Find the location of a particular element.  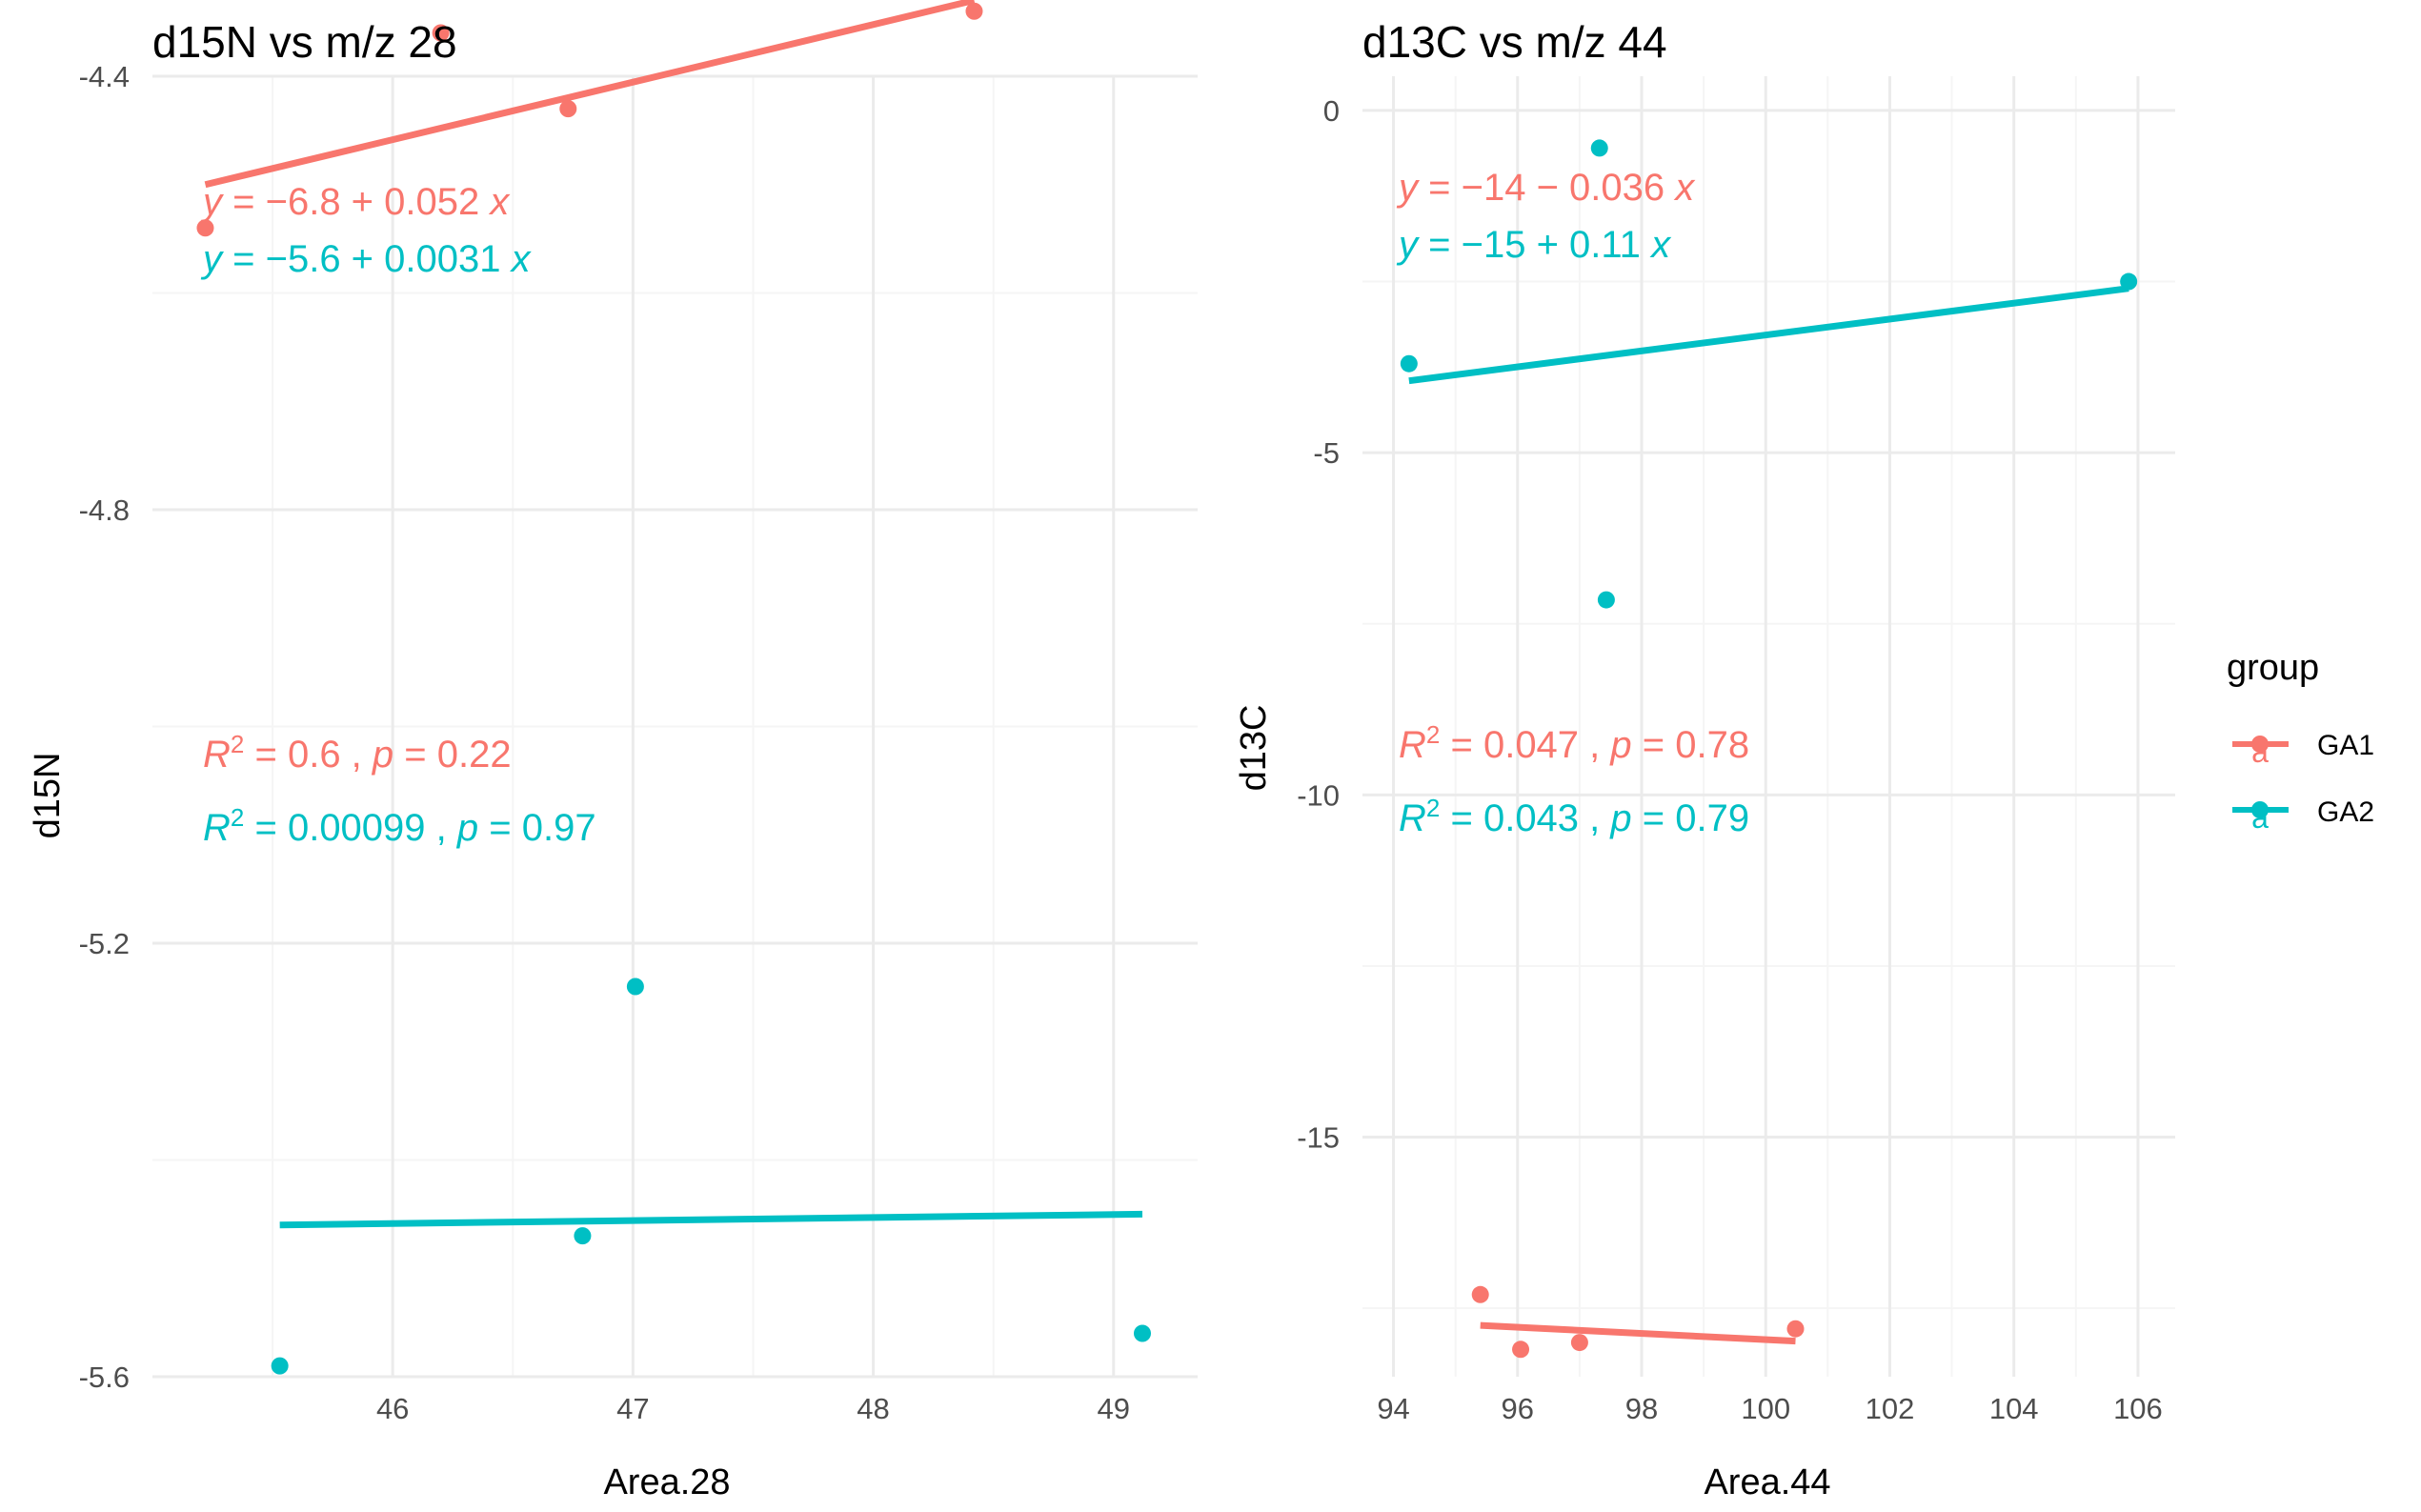

x-tick-label: 47 is located at coordinates (632, 1408).